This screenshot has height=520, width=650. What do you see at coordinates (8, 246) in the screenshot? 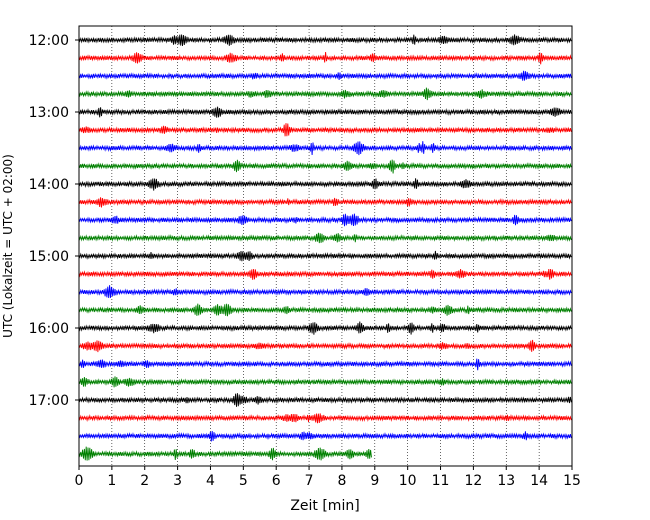
I see `y-axis-label: UTC (Lokalzeit = UTC + 02:00)` at bounding box center [8, 246].